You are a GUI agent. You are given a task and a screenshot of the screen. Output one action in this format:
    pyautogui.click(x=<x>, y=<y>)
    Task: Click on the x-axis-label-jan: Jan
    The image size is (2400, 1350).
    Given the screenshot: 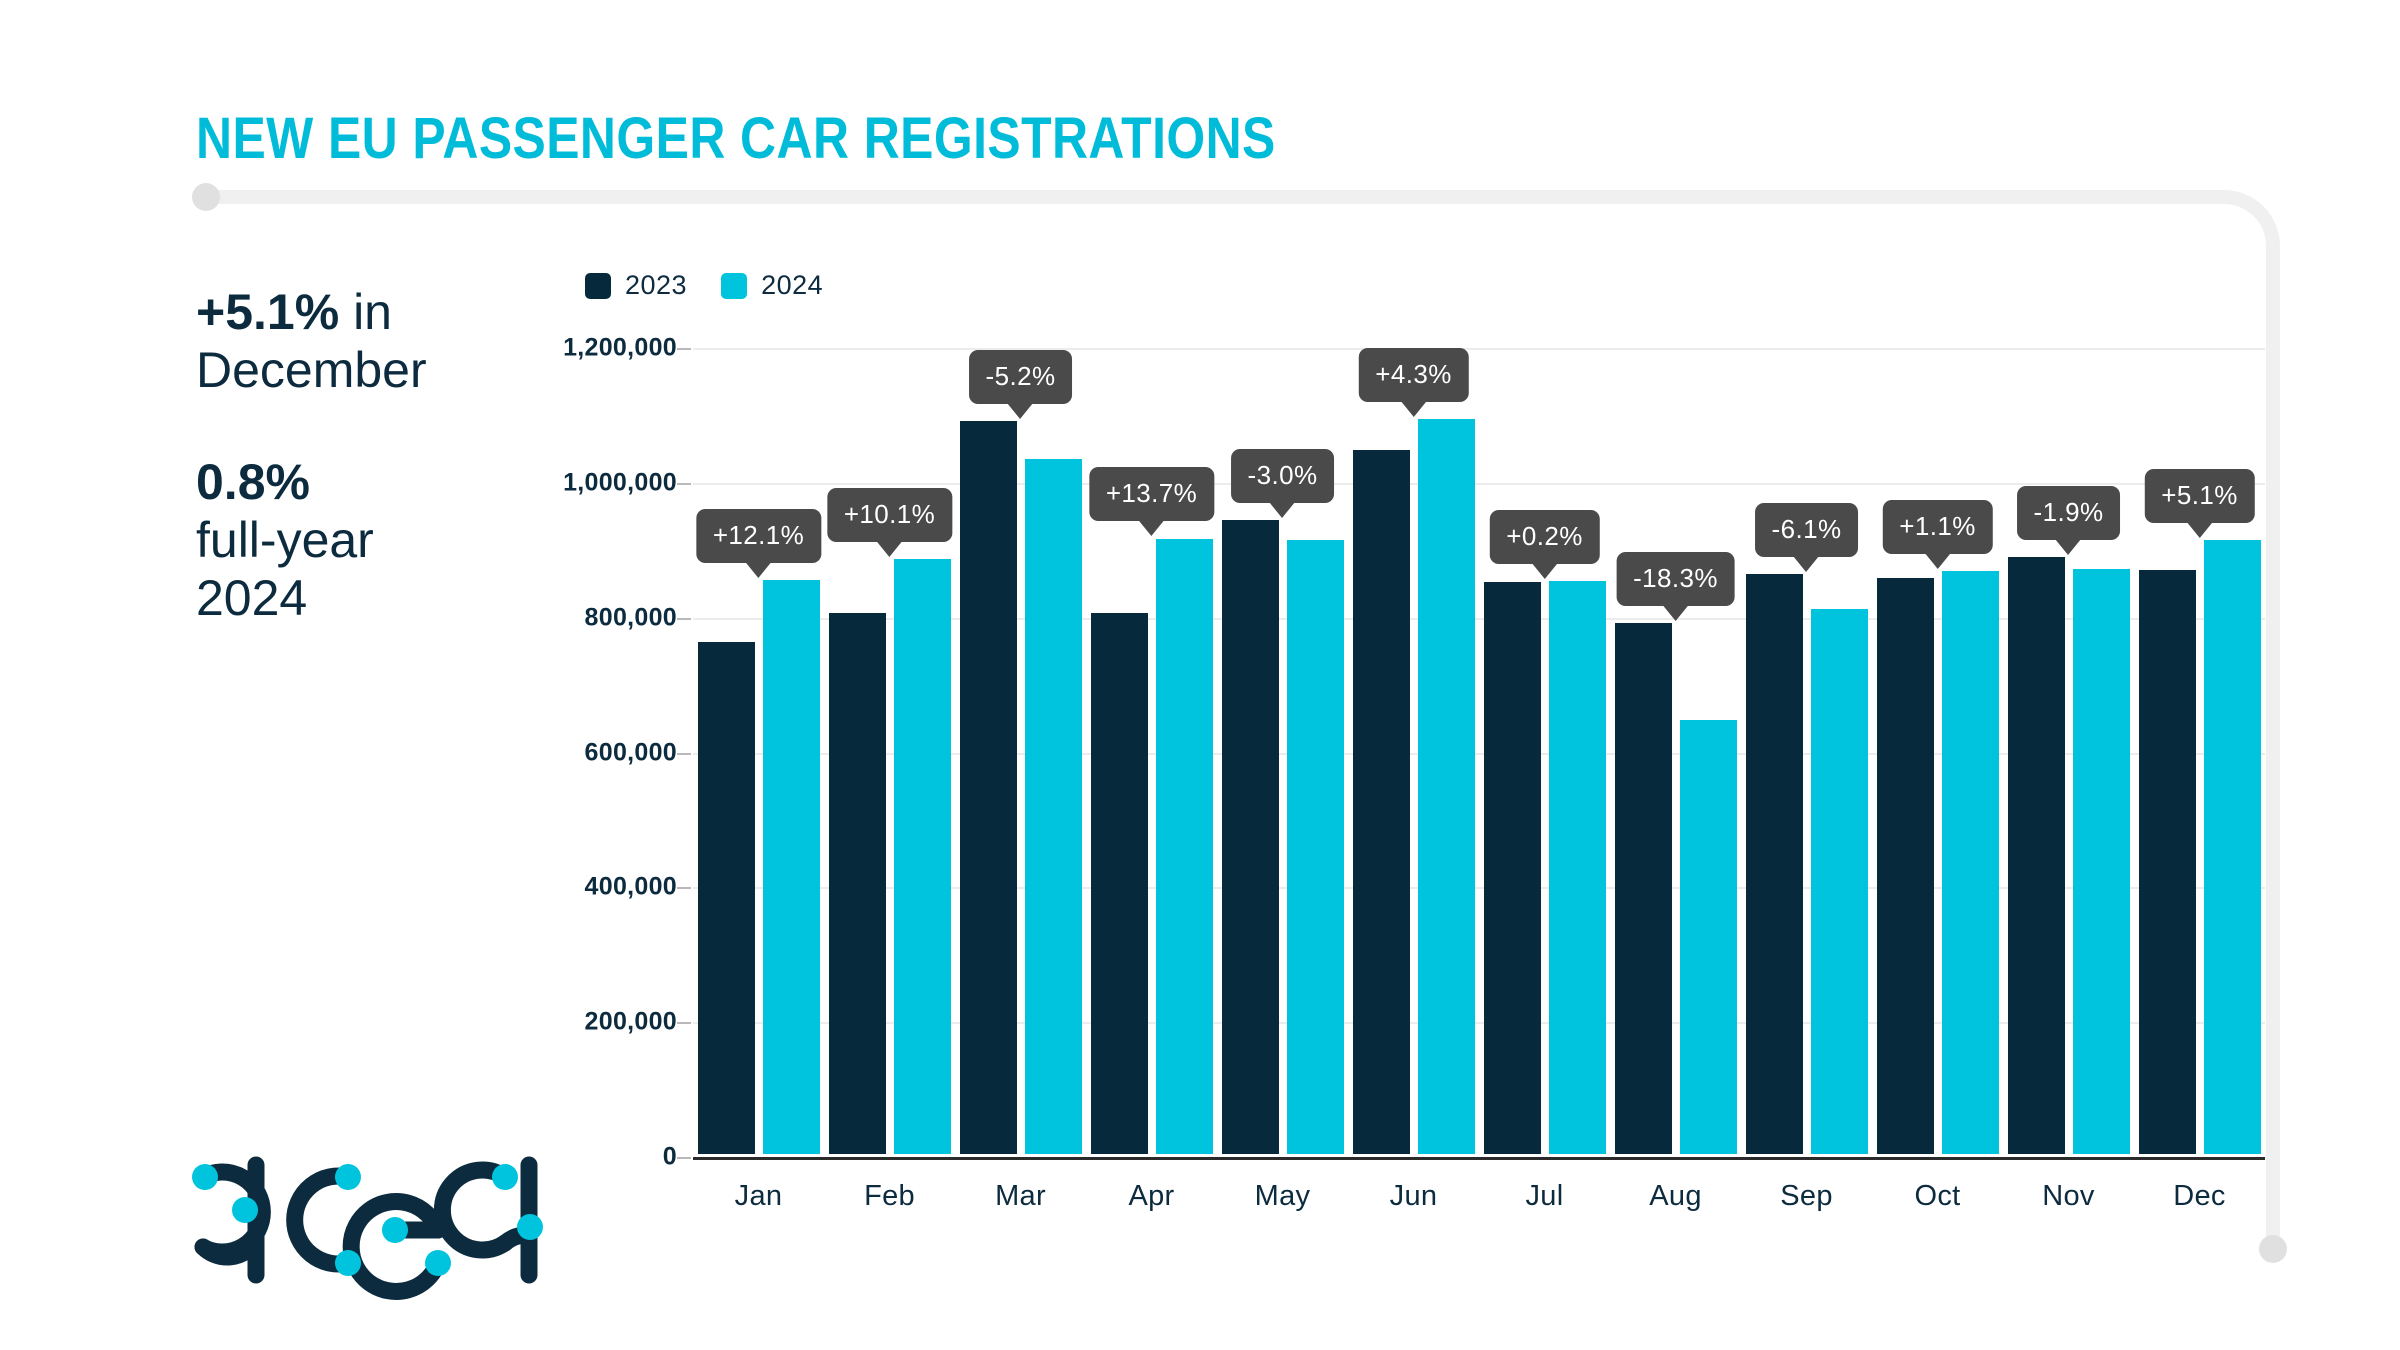 What is the action you would take?
    pyautogui.click(x=758, y=1196)
    